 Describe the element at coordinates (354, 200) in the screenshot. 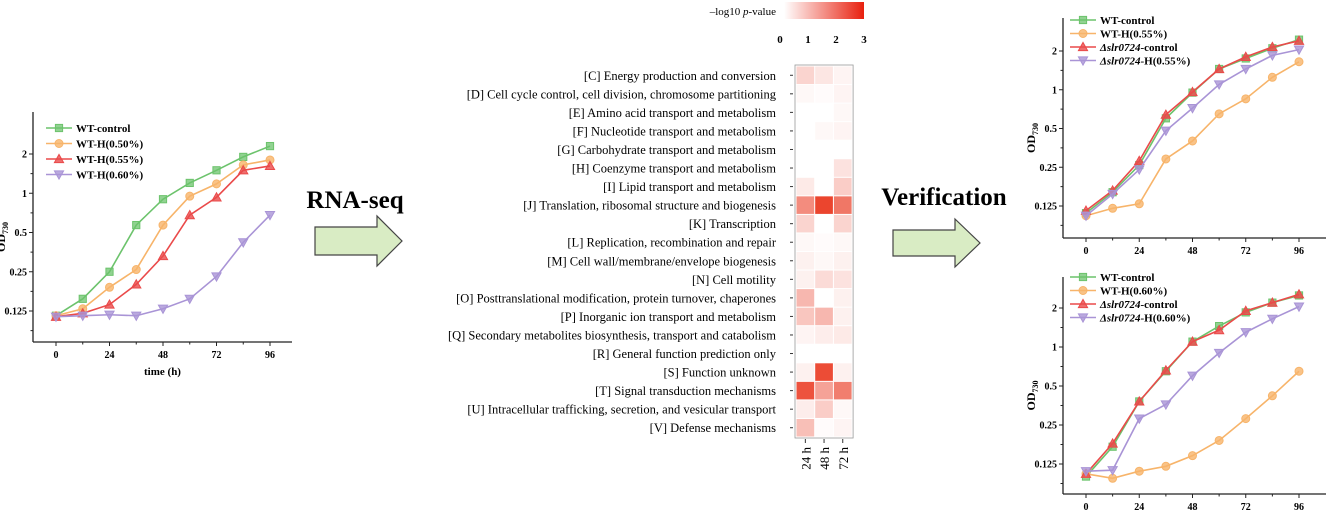

I see `rna-seq-label: RNA-seq` at that location.